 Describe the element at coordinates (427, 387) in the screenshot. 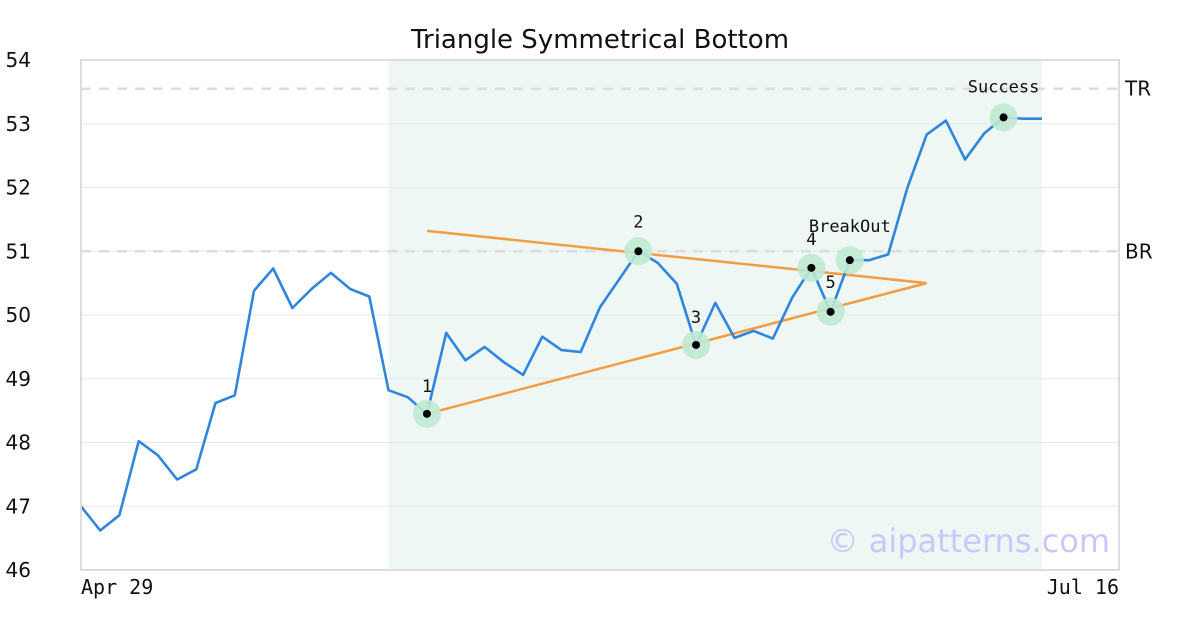

I see `annotation-label: 1` at that location.